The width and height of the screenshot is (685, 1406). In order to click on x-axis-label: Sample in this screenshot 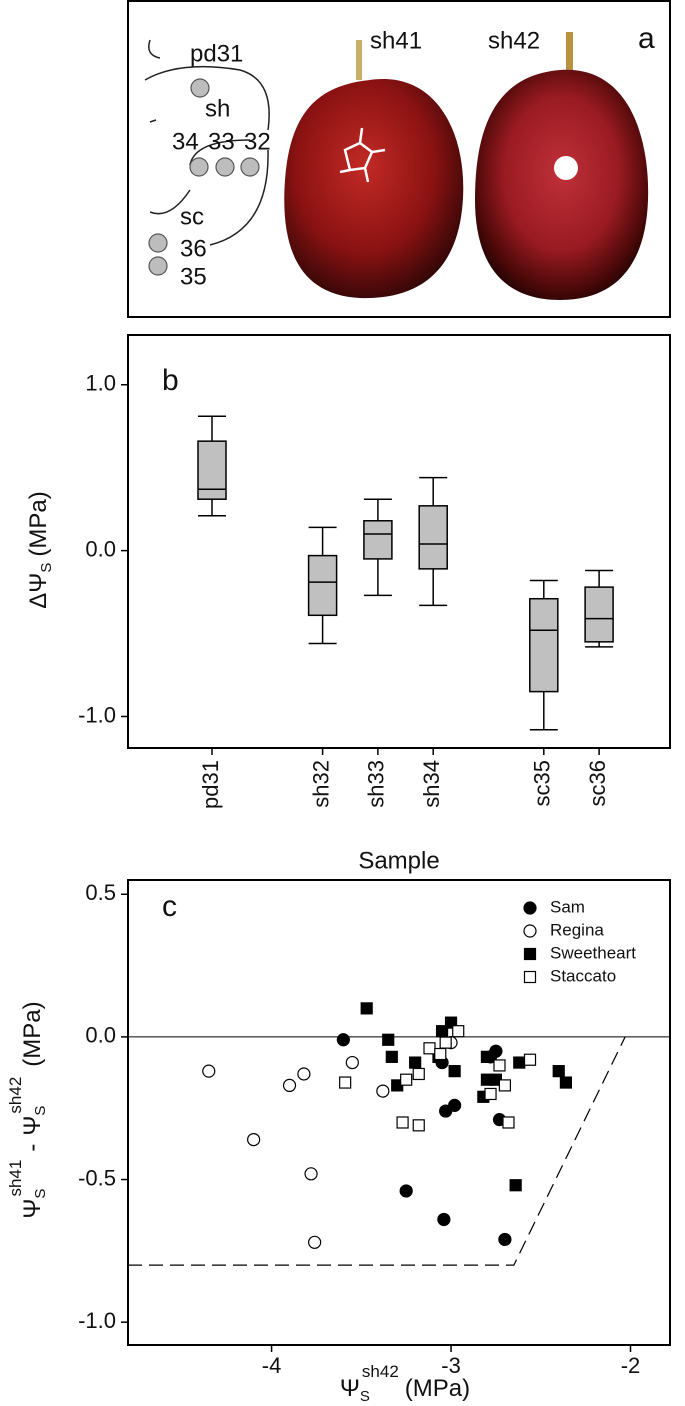, I will do `click(398, 860)`.